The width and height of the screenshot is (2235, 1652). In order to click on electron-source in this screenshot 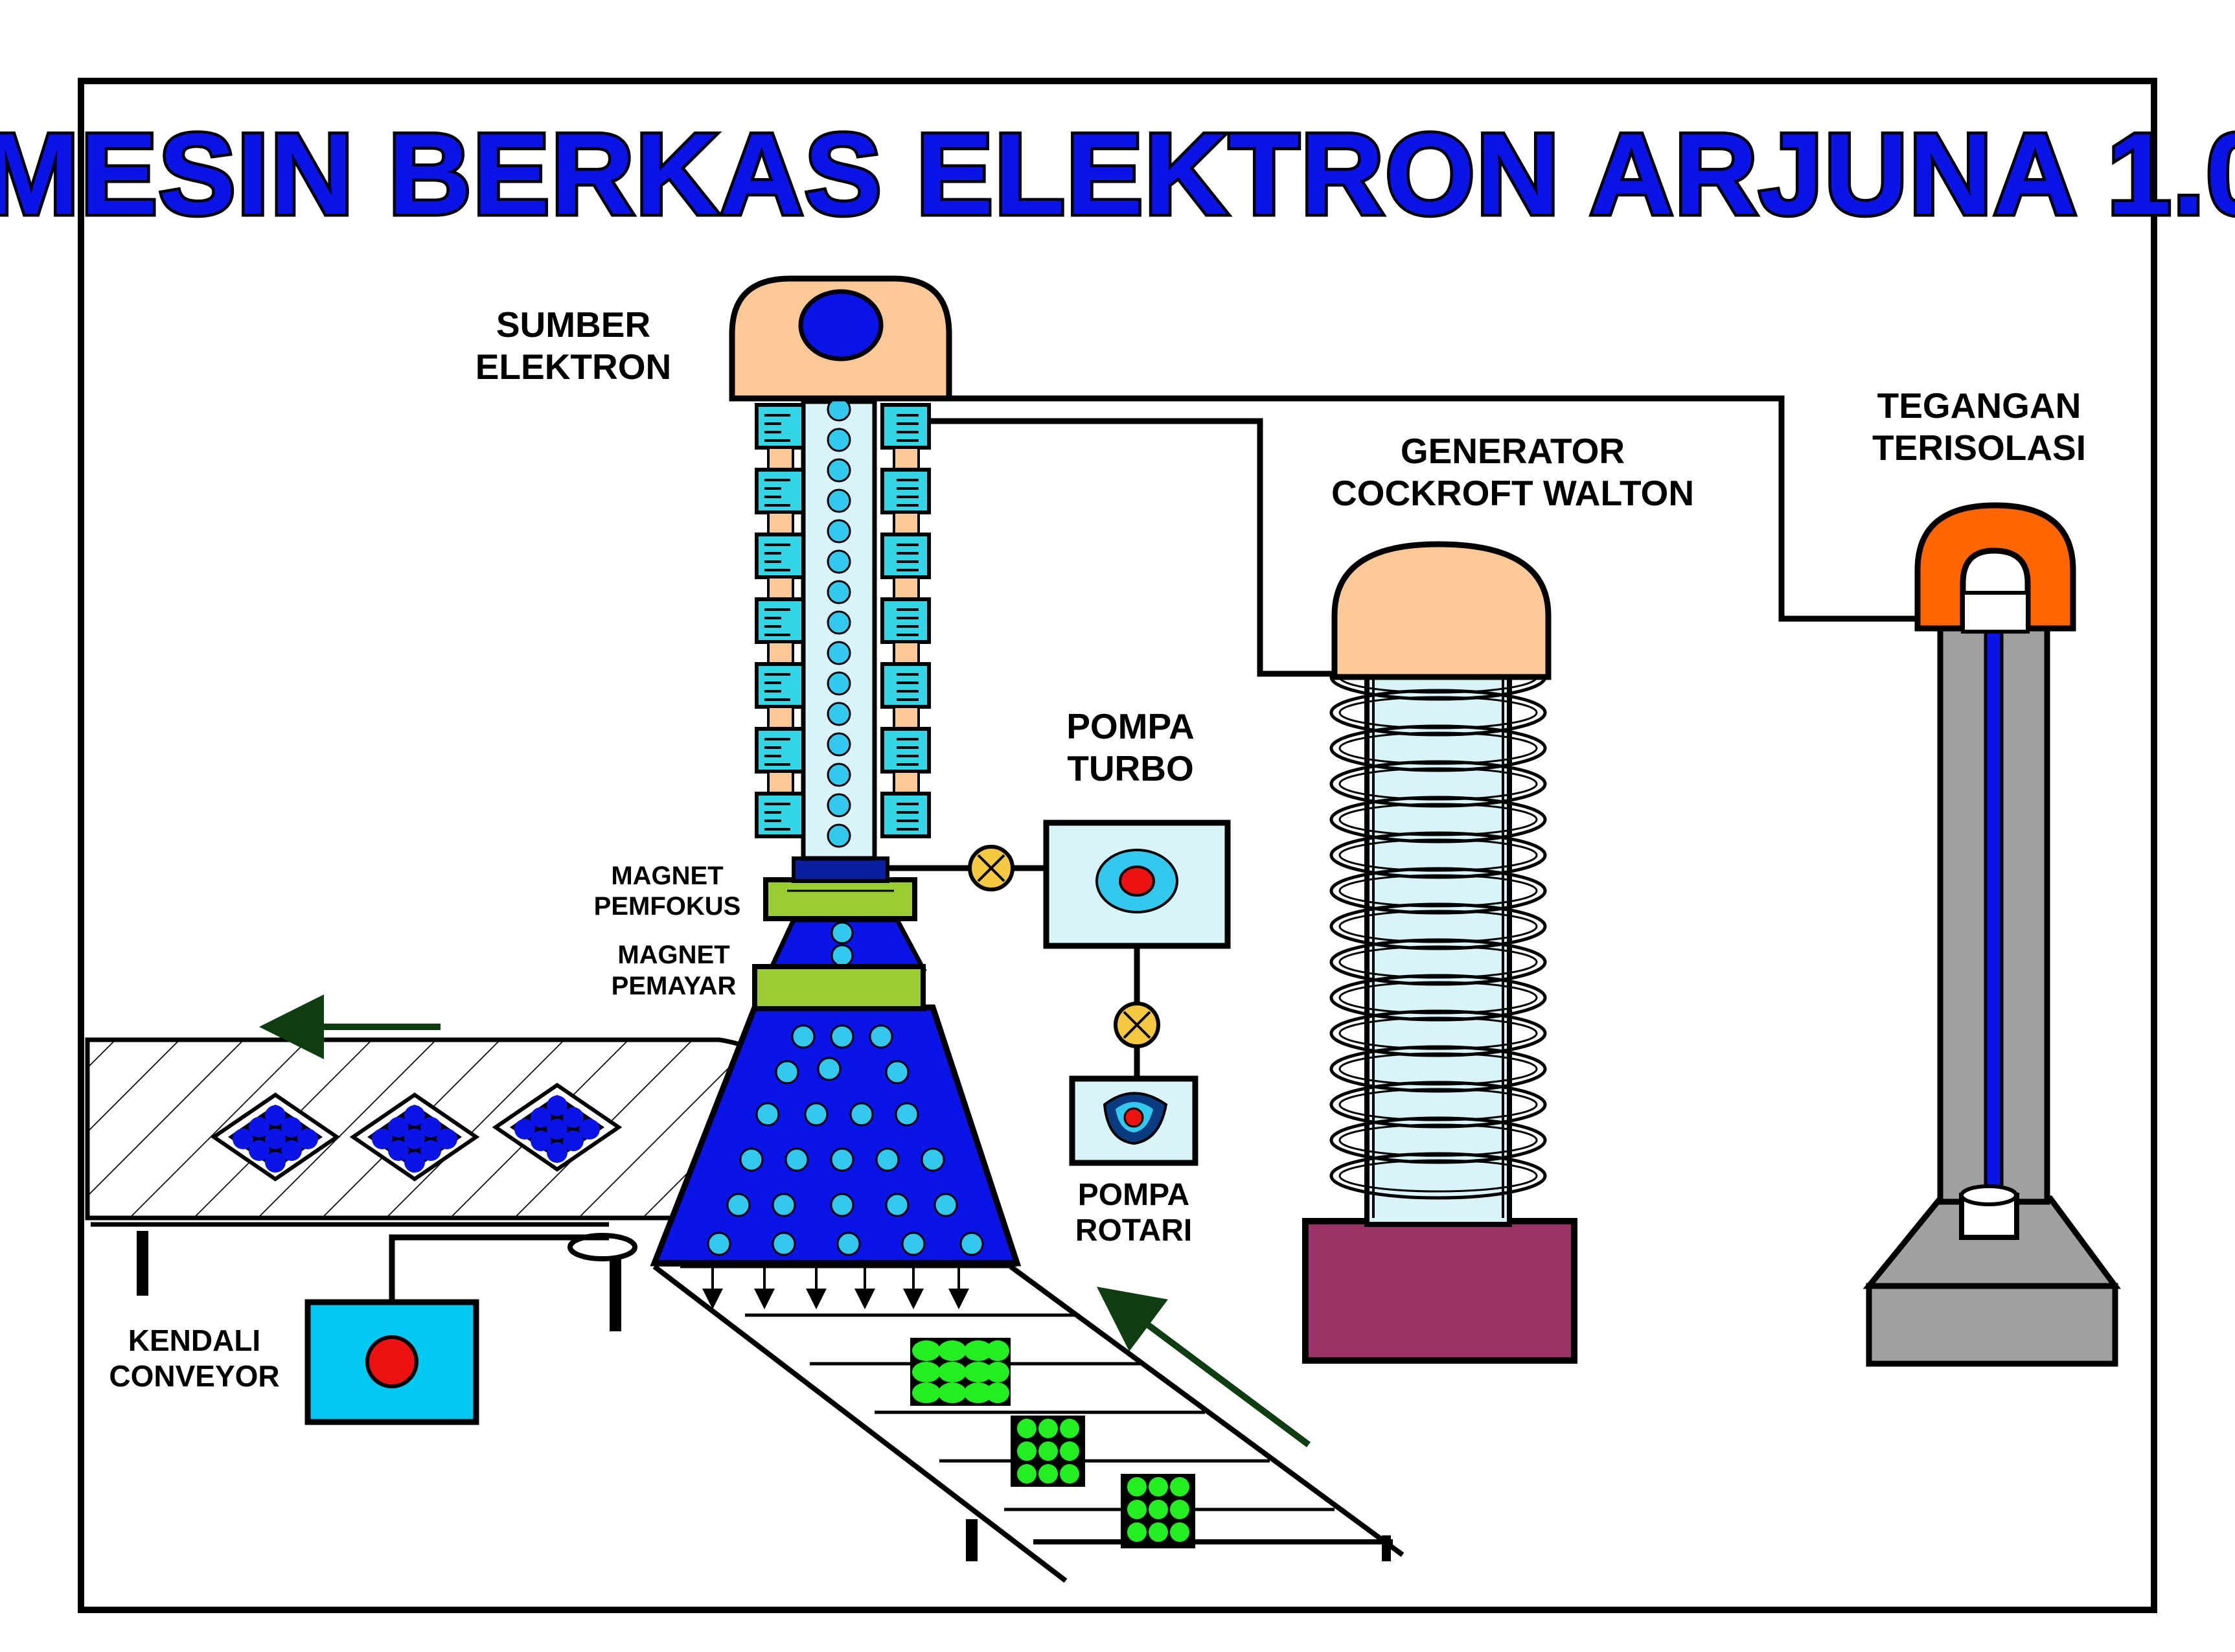, I will do `click(840, 338)`.